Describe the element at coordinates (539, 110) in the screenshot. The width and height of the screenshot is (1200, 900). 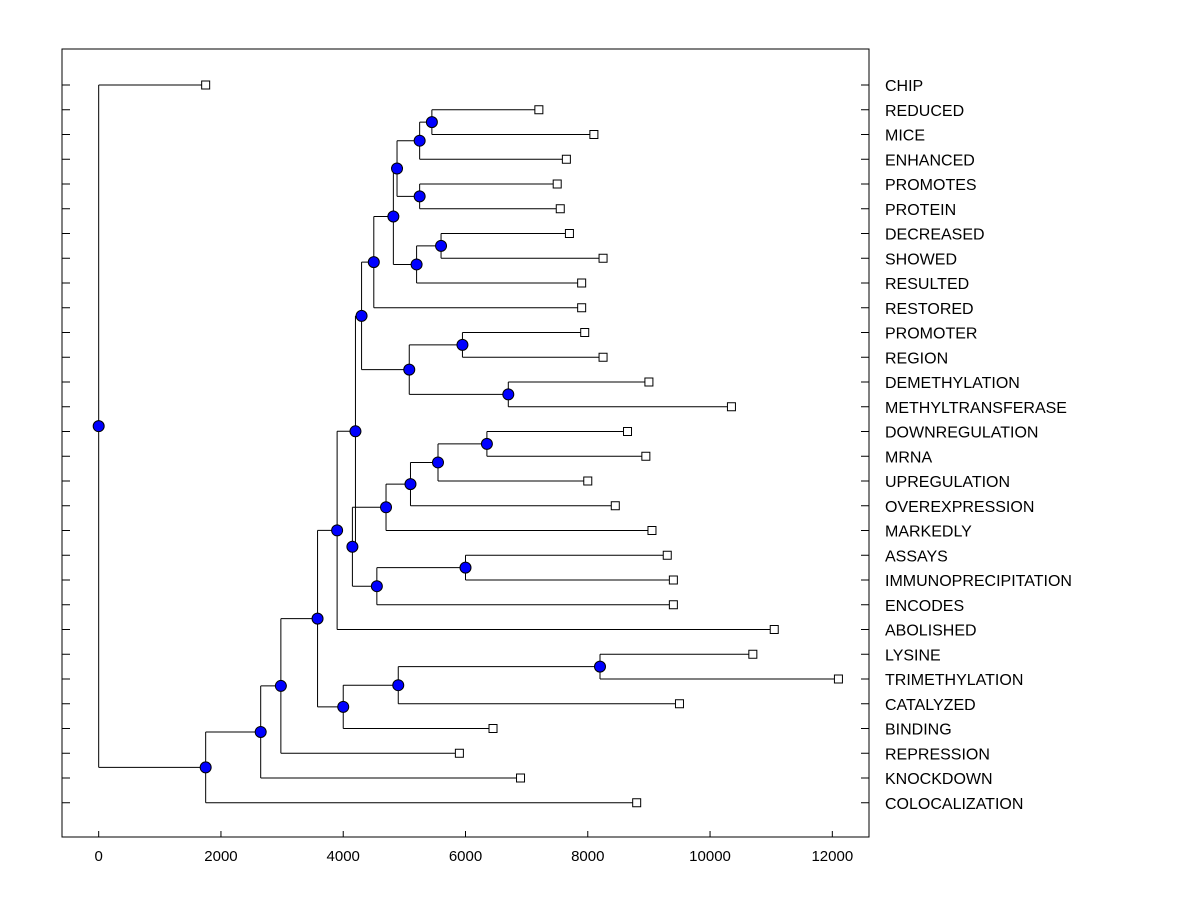
I see `leaf-marker-reduced` at that location.